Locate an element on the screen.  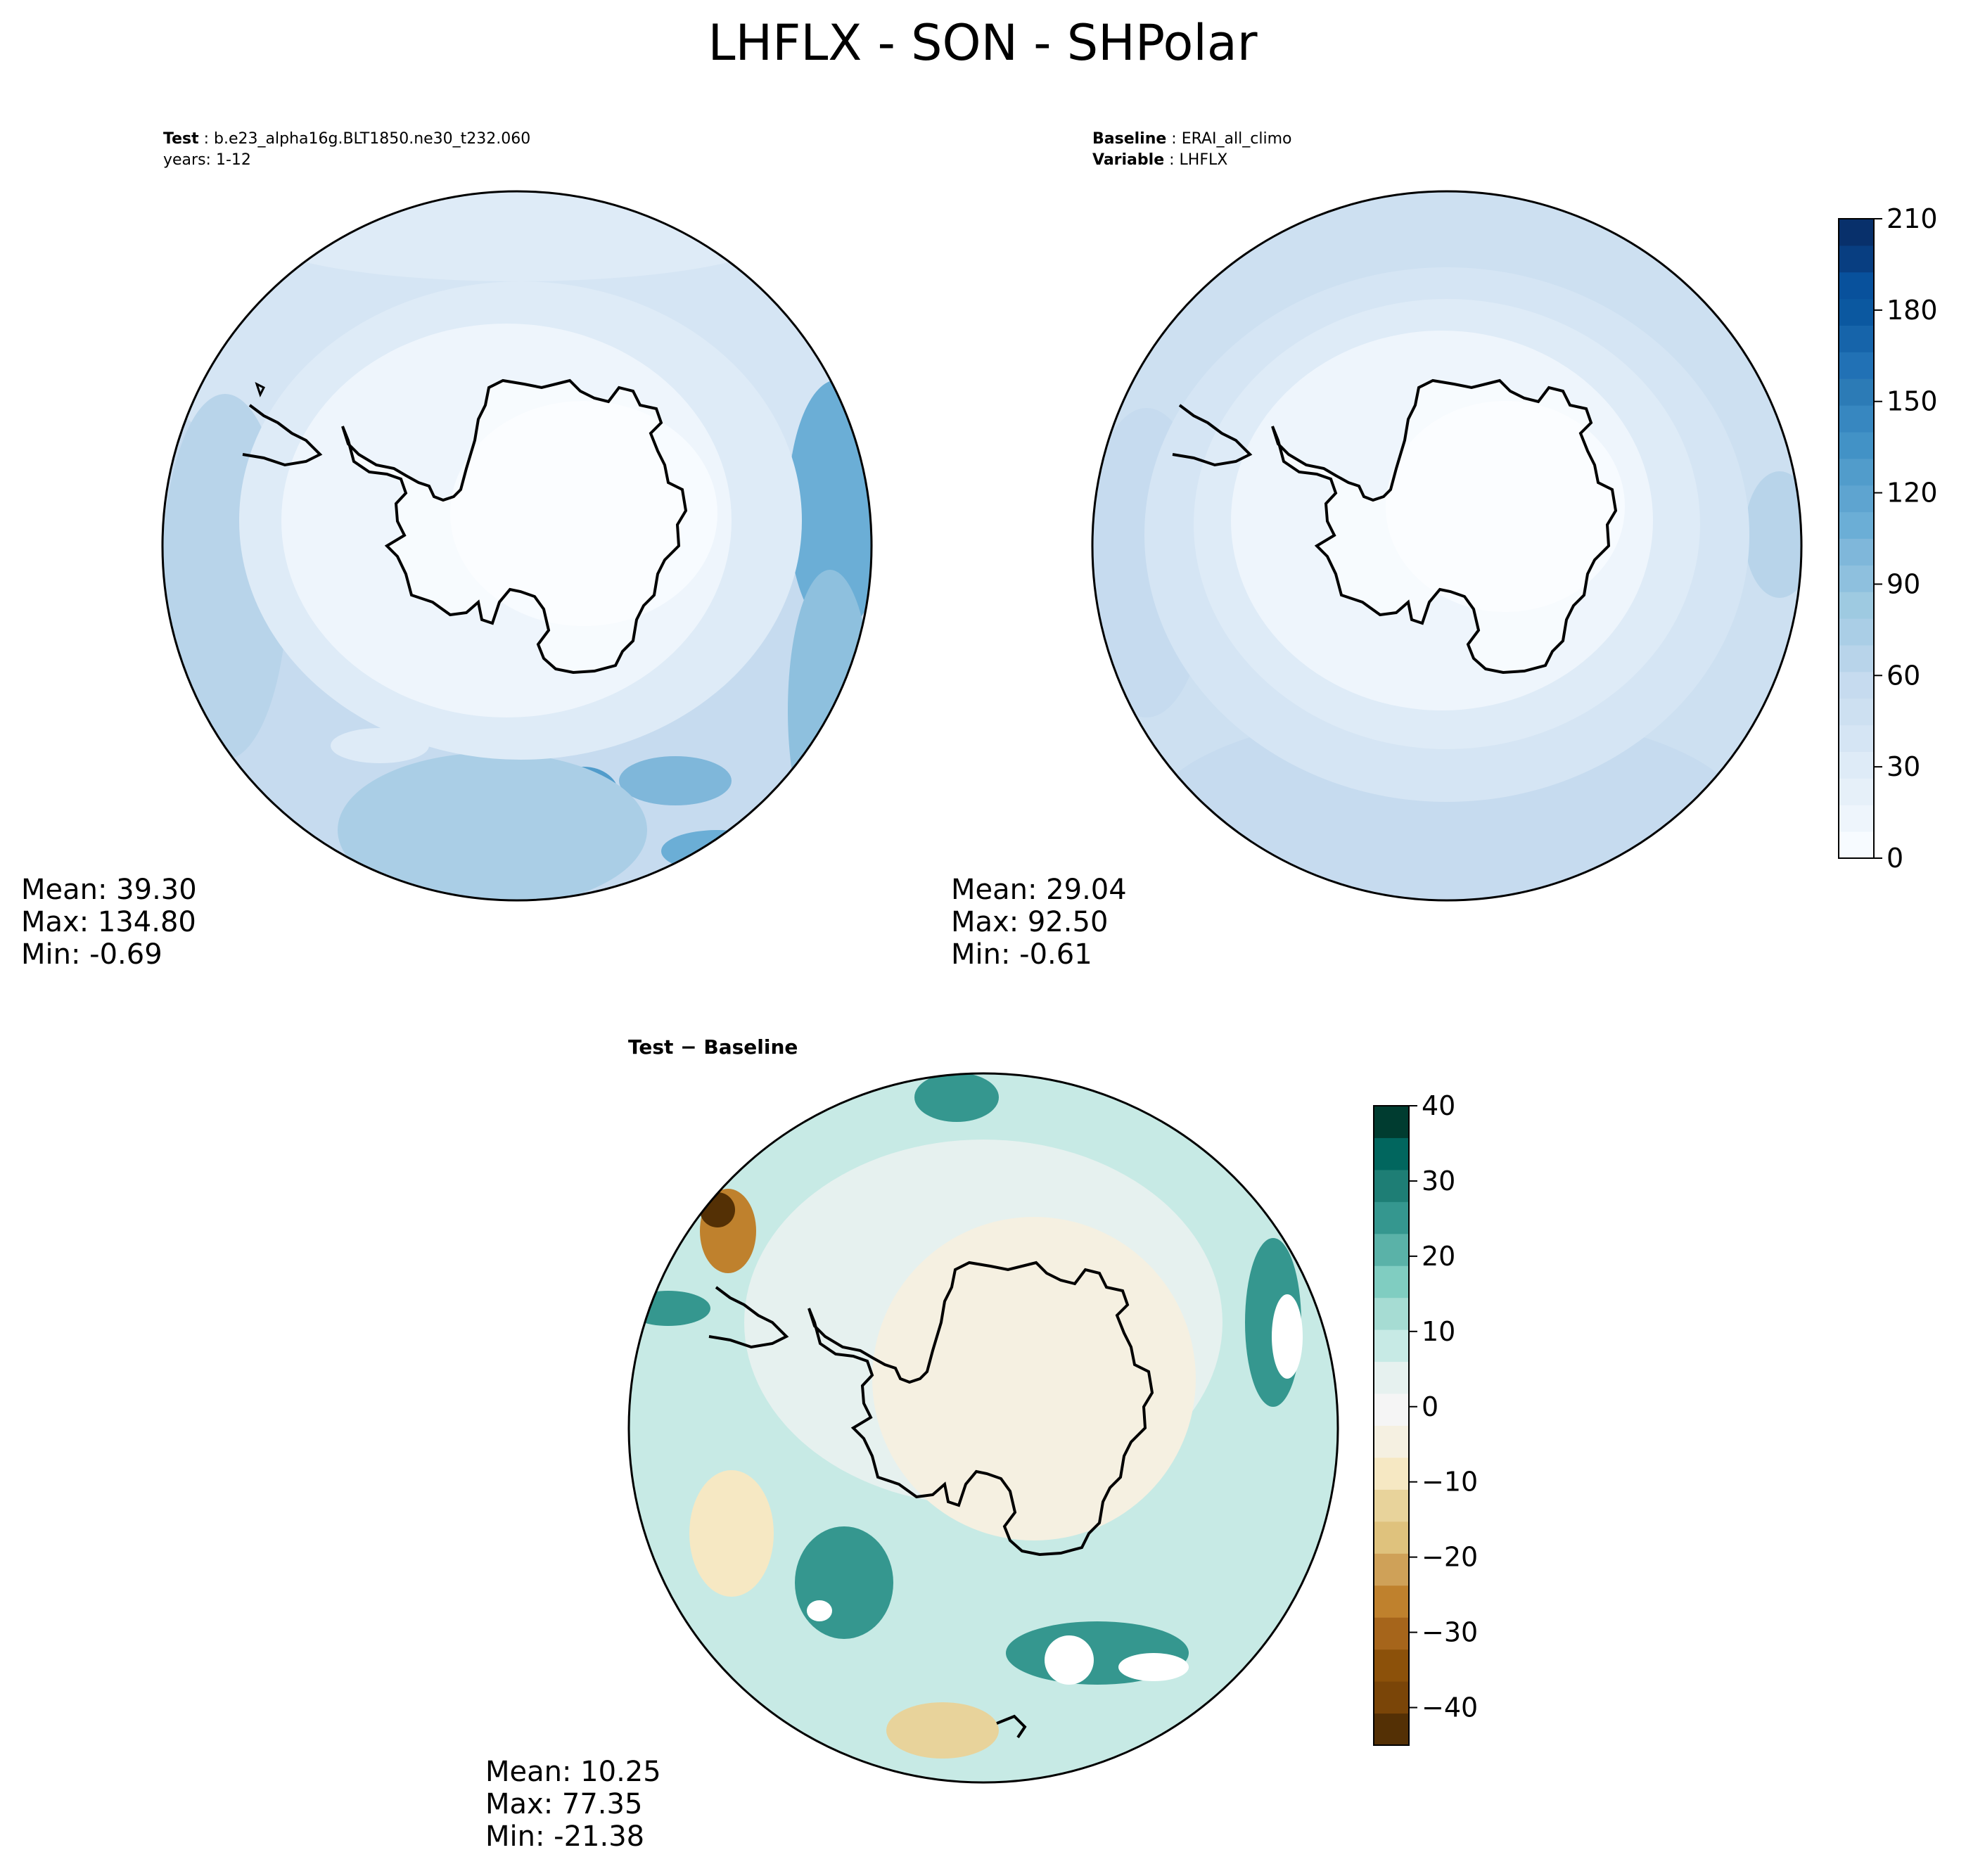
diff-map-field-south-overflow is located at coordinates (1069, 1660).